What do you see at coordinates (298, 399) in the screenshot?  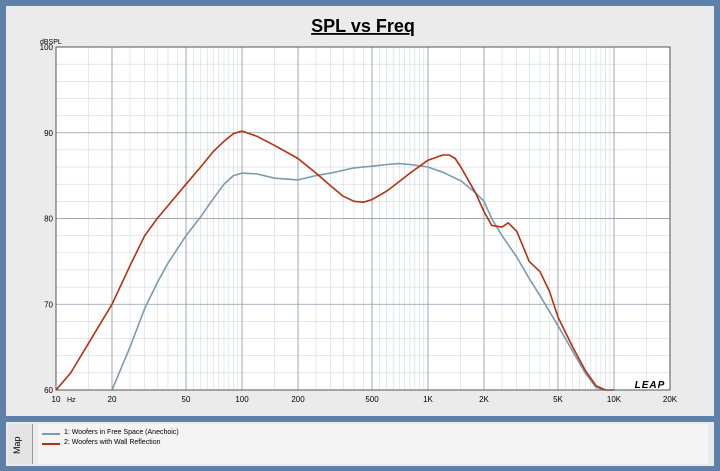 I see `x-tick-label: 200` at bounding box center [298, 399].